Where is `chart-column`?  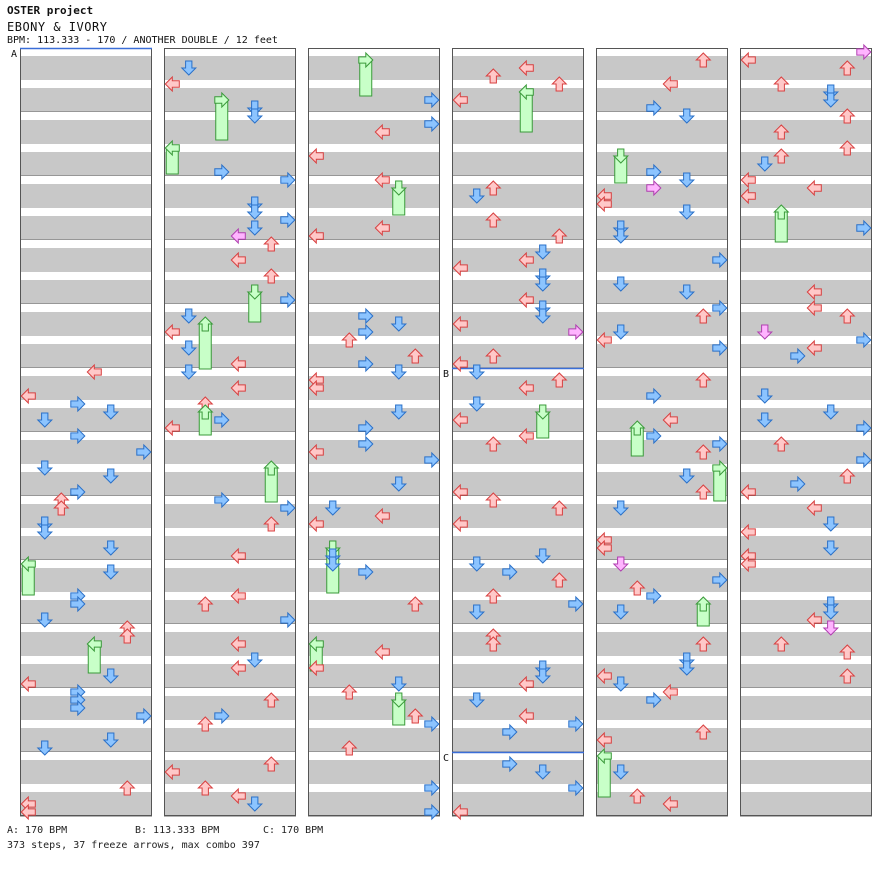
chart-column is located at coordinates (806, 432).